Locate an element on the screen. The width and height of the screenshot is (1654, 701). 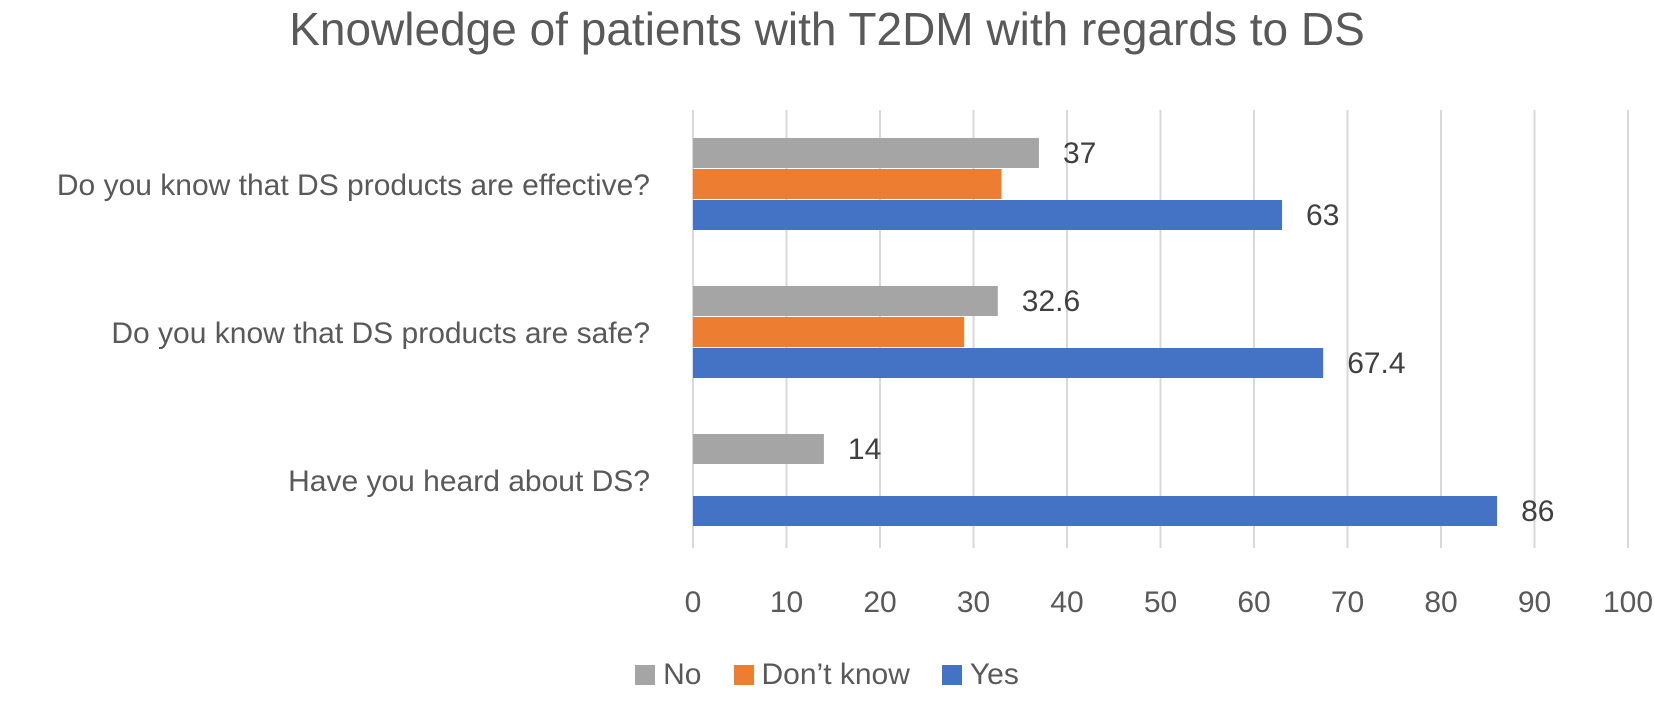
x-tick-label: 100 is located at coordinates (1628, 602).